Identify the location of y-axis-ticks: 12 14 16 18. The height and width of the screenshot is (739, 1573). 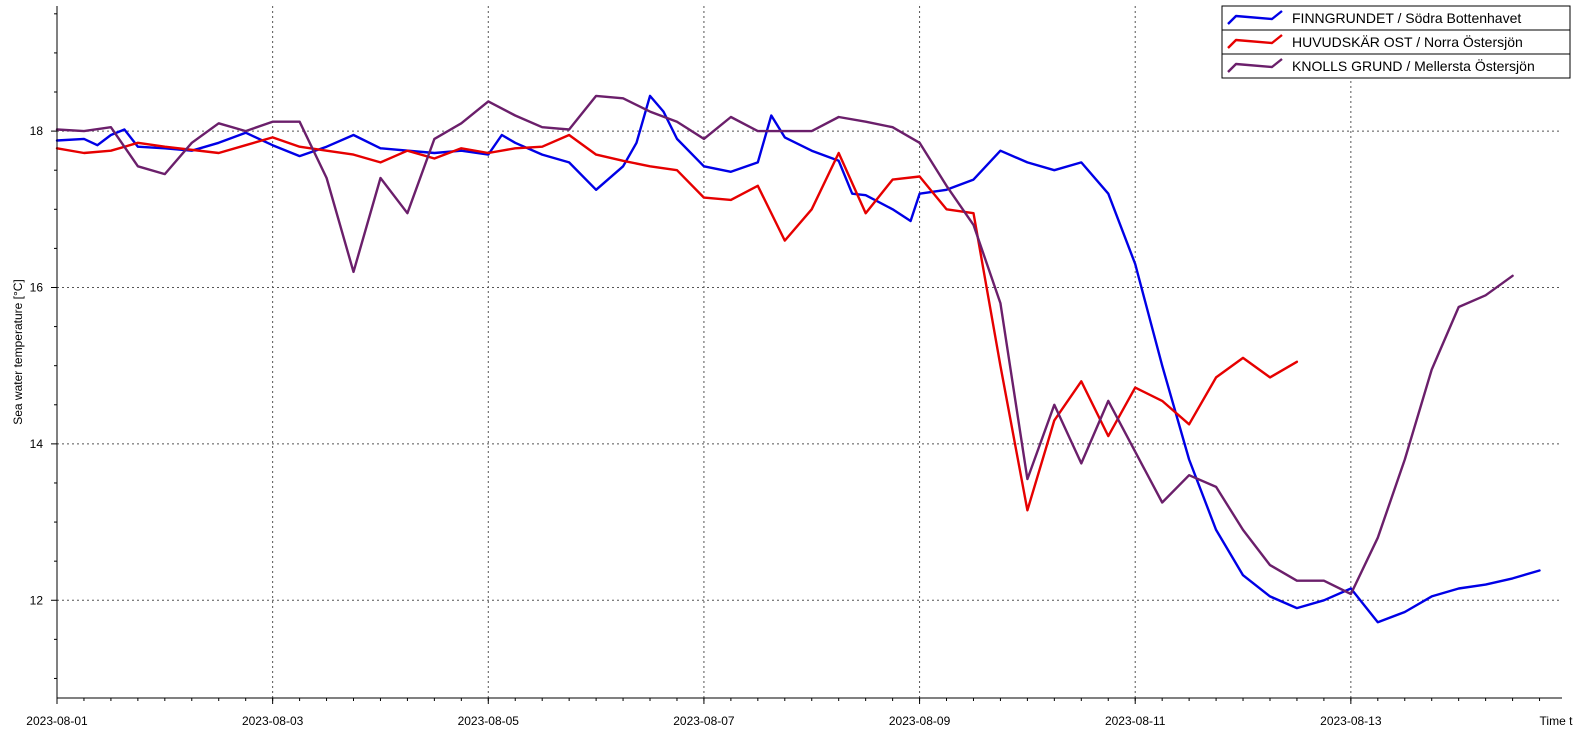
(43, 346).